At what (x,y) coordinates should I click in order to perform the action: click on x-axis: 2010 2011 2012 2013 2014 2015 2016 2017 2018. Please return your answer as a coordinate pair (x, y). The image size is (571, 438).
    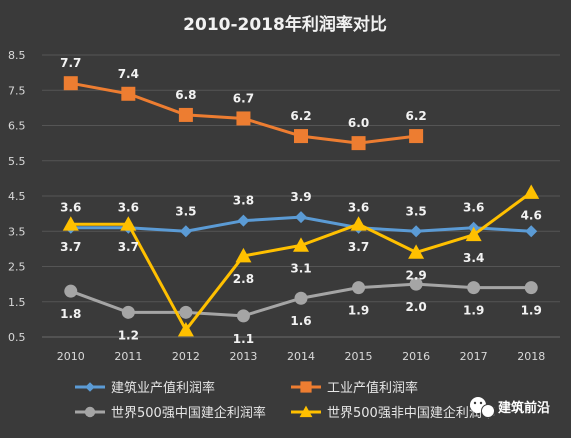
    Looking at the image, I should click on (301, 349).